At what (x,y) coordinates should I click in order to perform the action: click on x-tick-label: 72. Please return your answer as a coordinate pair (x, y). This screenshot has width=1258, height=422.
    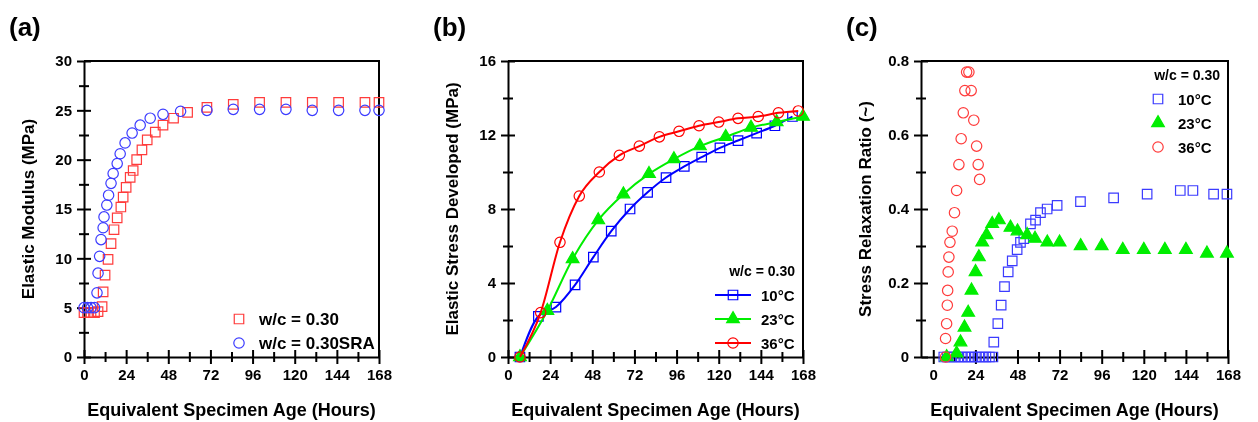
    Looking at the image, I should click on (1060, 374).